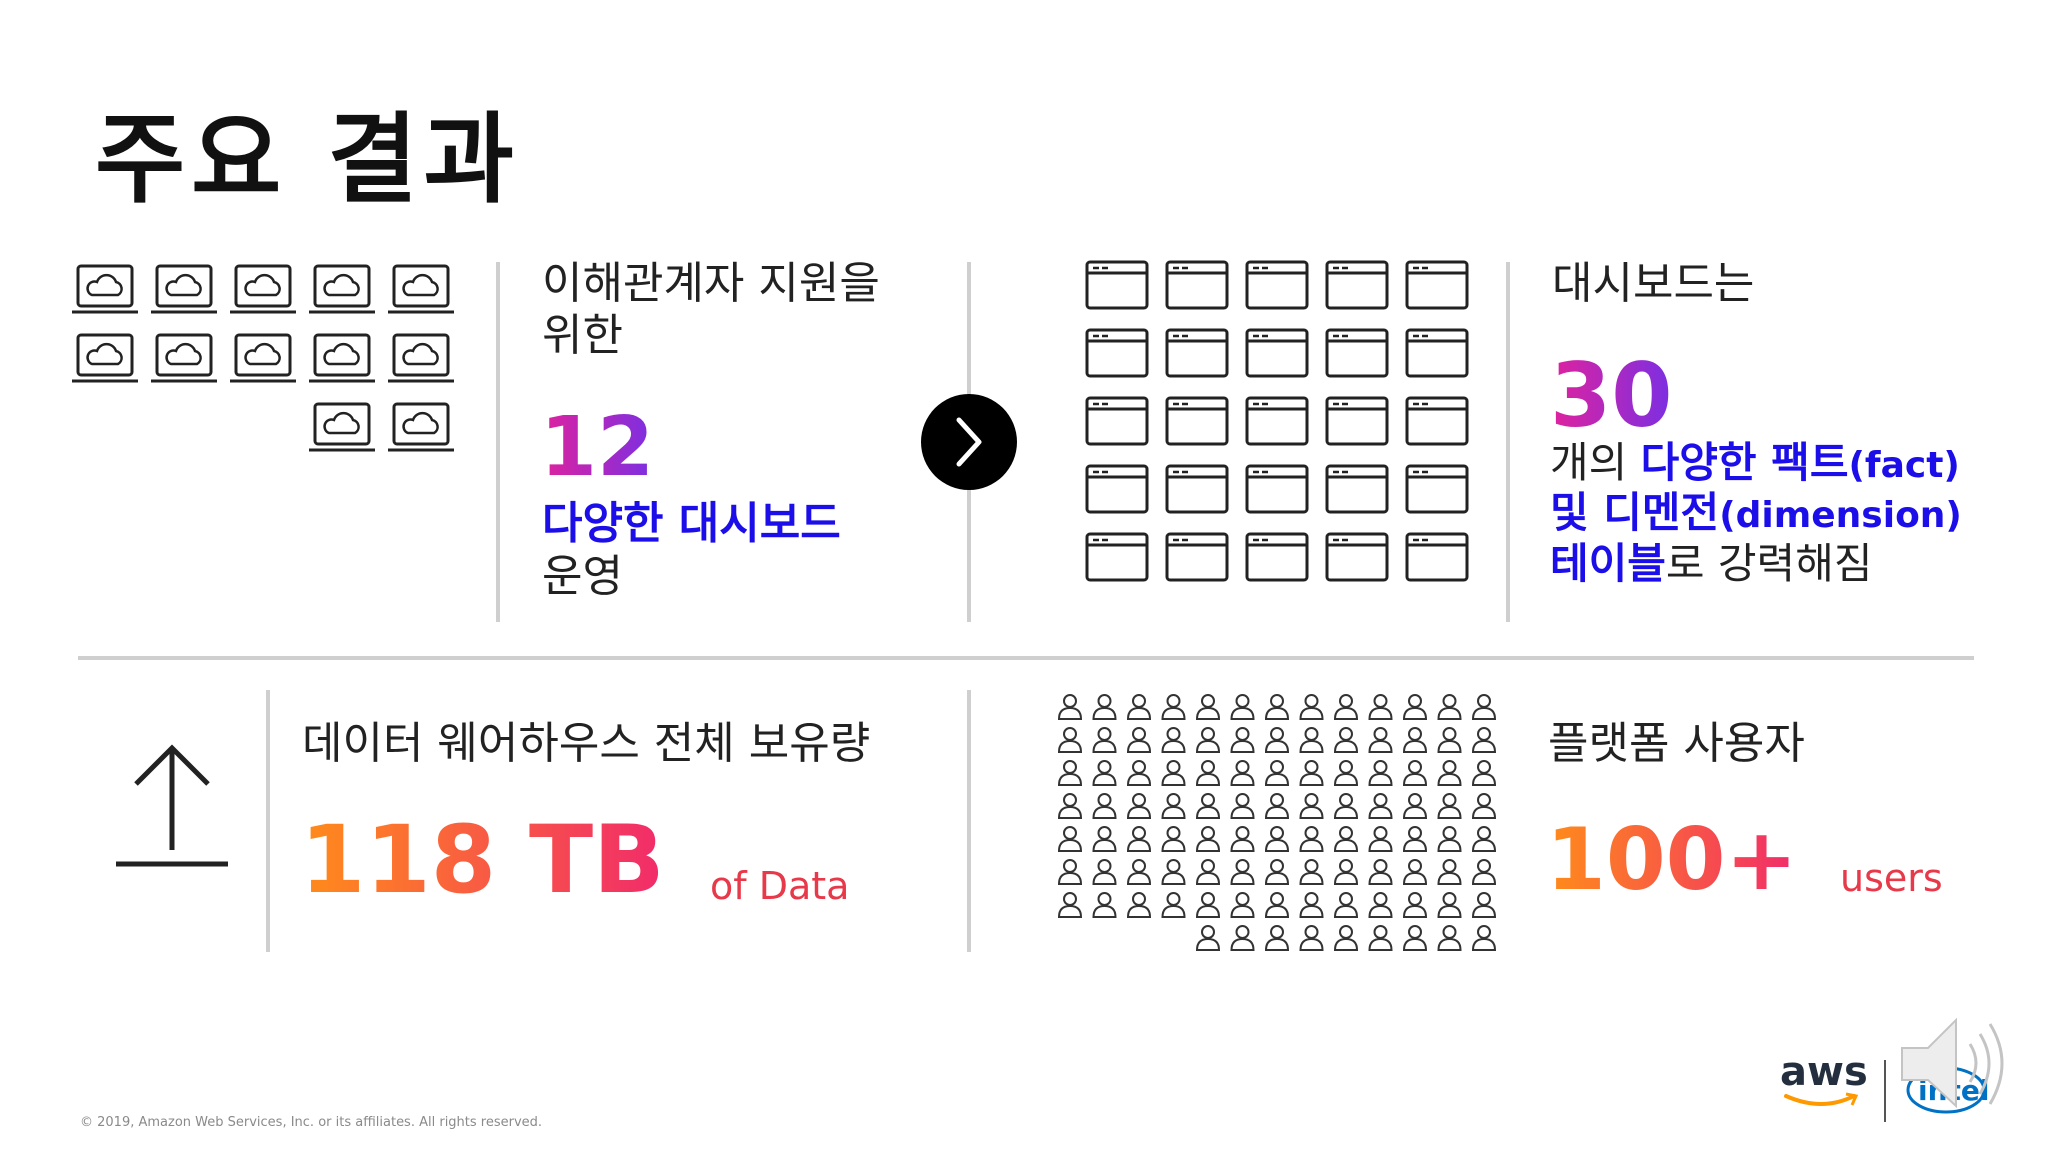 Image resolution: width=2048 pixels, height=1152 pixels. Describe the element at coordinates (1756, 564) in the screenshot. I see `panel2-line3: 테이블로 강력해짐` at that location.